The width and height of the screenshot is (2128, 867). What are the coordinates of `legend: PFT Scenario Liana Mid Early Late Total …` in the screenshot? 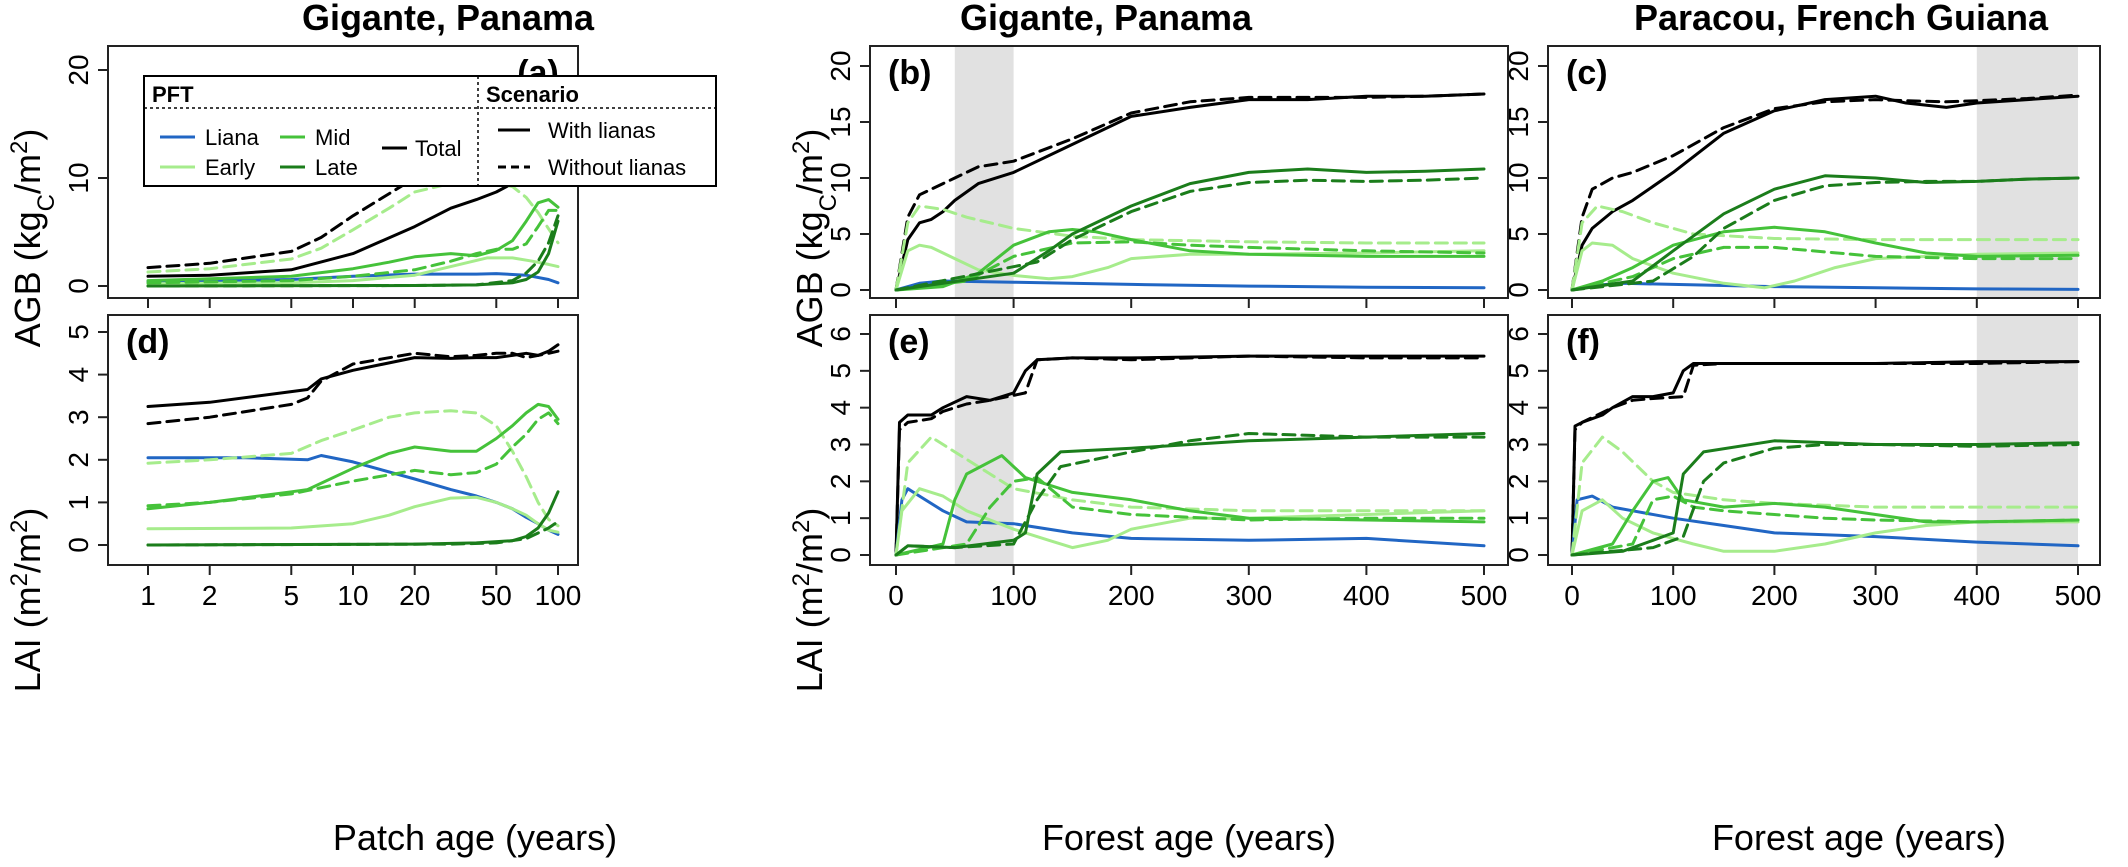 It's located at (430, 131).